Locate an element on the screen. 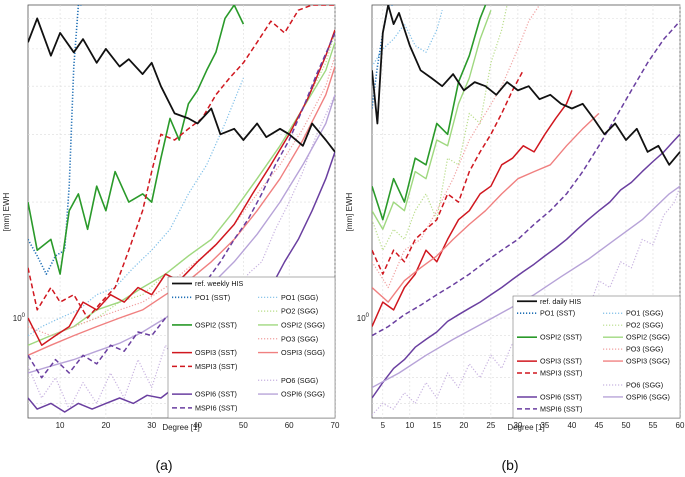 The height and width of the screenshot is (477, 685). legend-label: ref. weekly HIS is located at coordinates (219, 283).